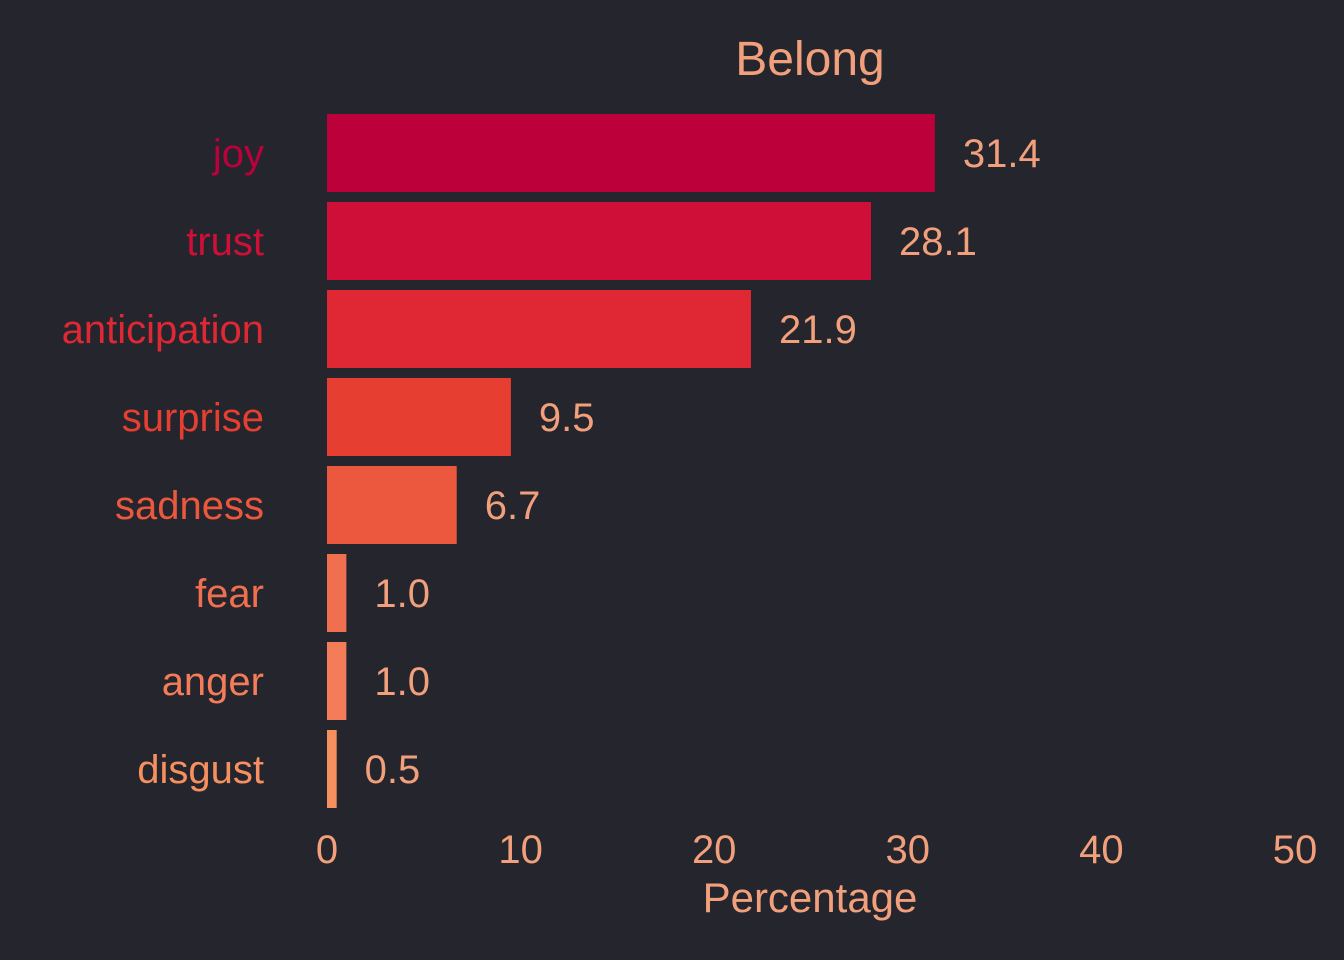  I want to click on value-label-anticipation: 21.9, so click(818, 330).